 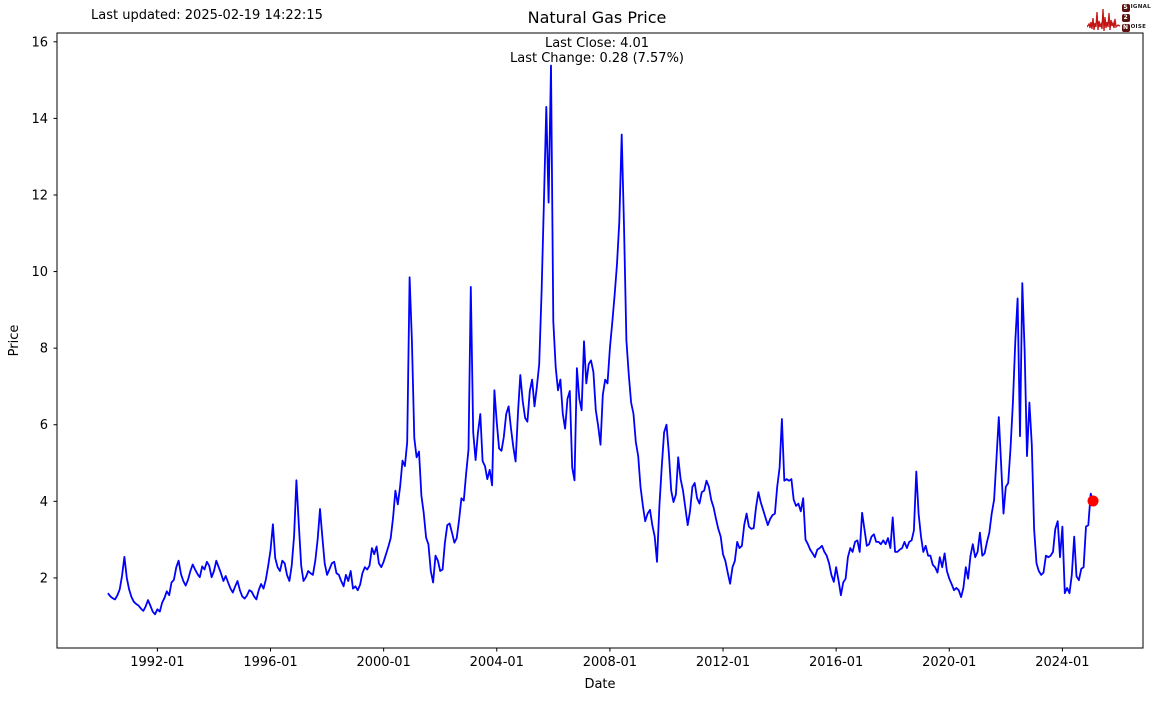 What do you see at coordinates (39, 272) in the screenshot?
I see `y-tick-label: 10` at bounding box center [39, 272].